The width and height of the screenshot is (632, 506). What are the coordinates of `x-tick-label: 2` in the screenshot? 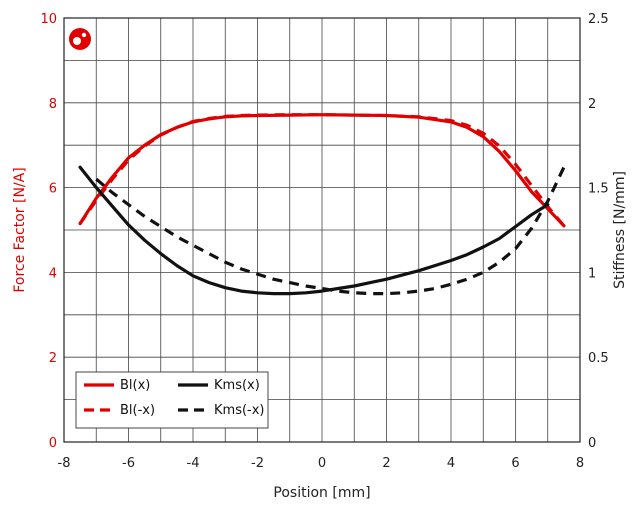 It's located at (386, 463).